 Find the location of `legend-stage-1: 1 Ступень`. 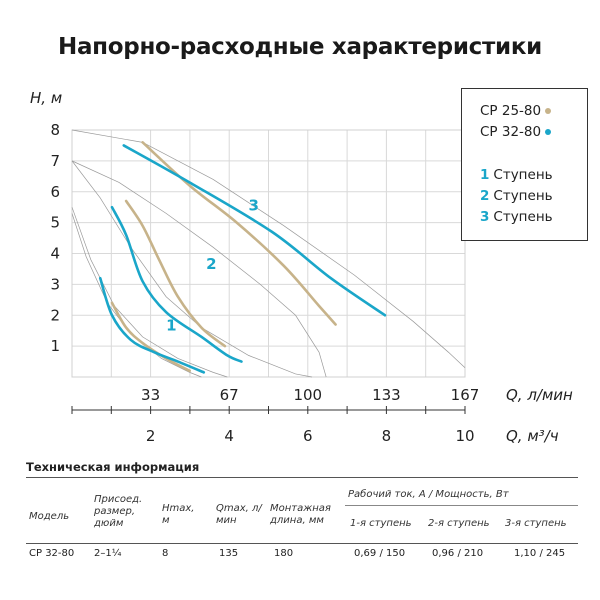

legend-stage-1: 1 Ступень is located at coordinates (516, 175).